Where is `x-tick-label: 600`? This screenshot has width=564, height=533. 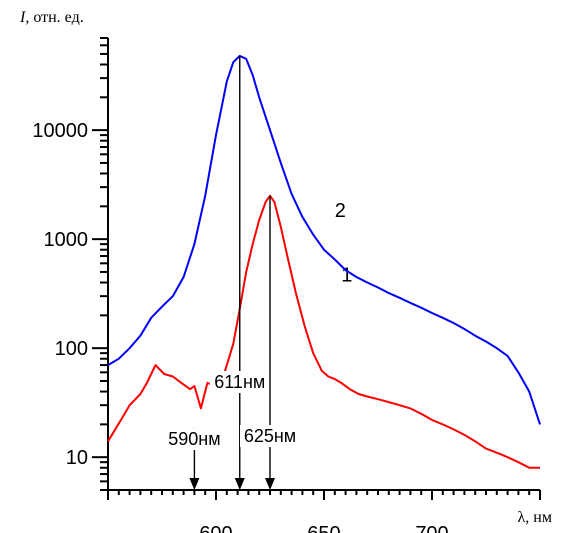
x-tick-label: 600 is located at coordinates (215, 528).